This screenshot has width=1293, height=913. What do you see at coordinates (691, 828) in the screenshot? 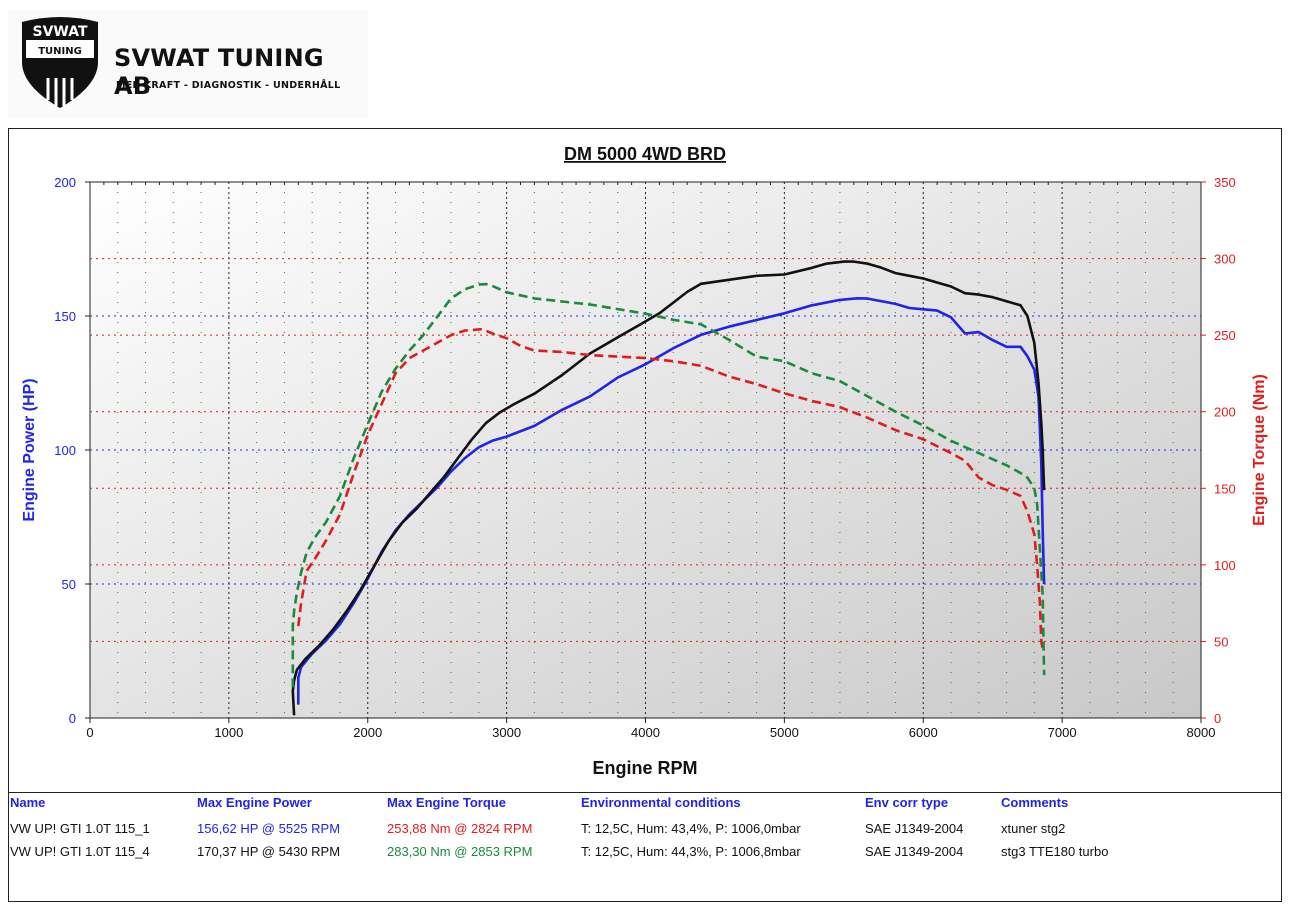
I see `row1-environment: T: 12,5C, Hum: 43,4%, P: 1006,0mbar` at bounding box center [691, 828].